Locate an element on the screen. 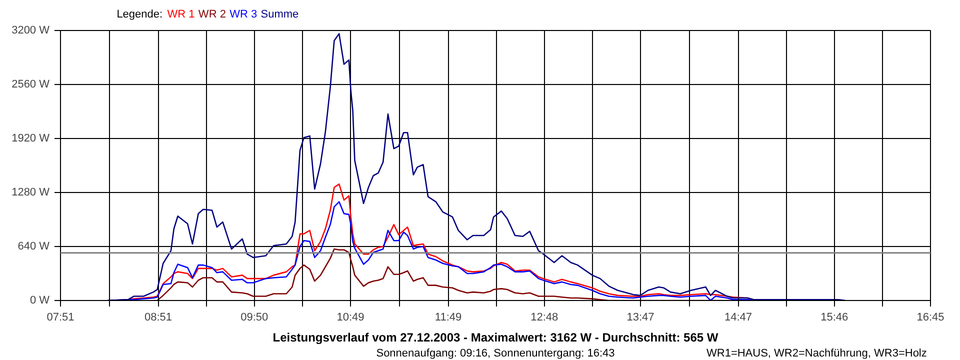 The image size is (960, 360). text: WR1=HAUS, WR2=Nachführung, WR3=Holz is located at coordinates (816, 354).